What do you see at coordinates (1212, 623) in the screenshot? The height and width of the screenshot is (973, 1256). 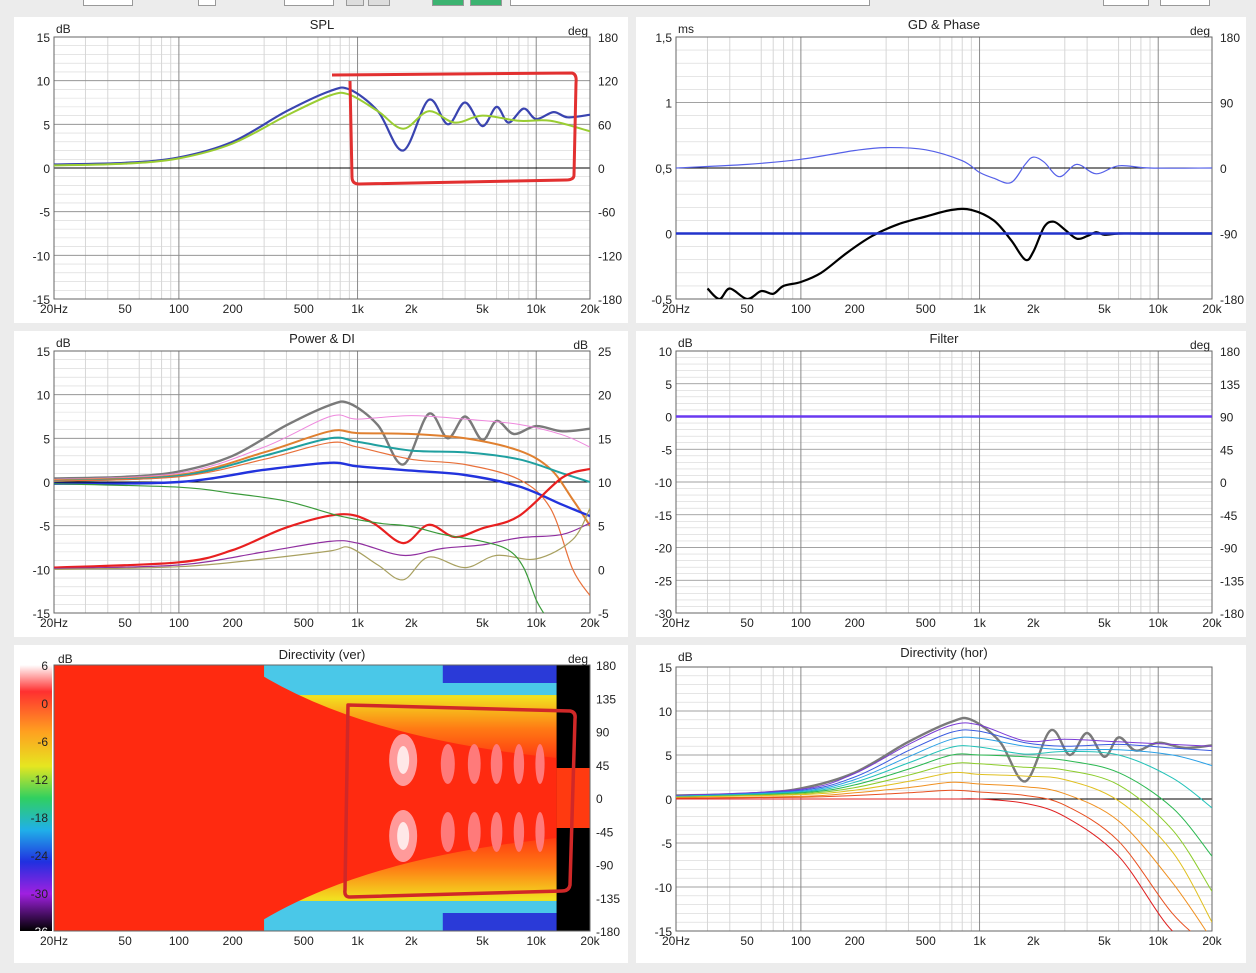 I see `x-tick-label: 20k` at bounding box center [1212, 623].